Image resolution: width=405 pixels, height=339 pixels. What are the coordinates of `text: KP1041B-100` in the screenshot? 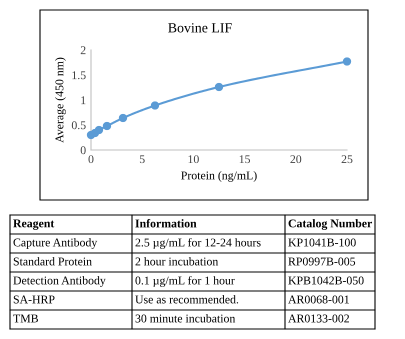 It's located at (322, 242).